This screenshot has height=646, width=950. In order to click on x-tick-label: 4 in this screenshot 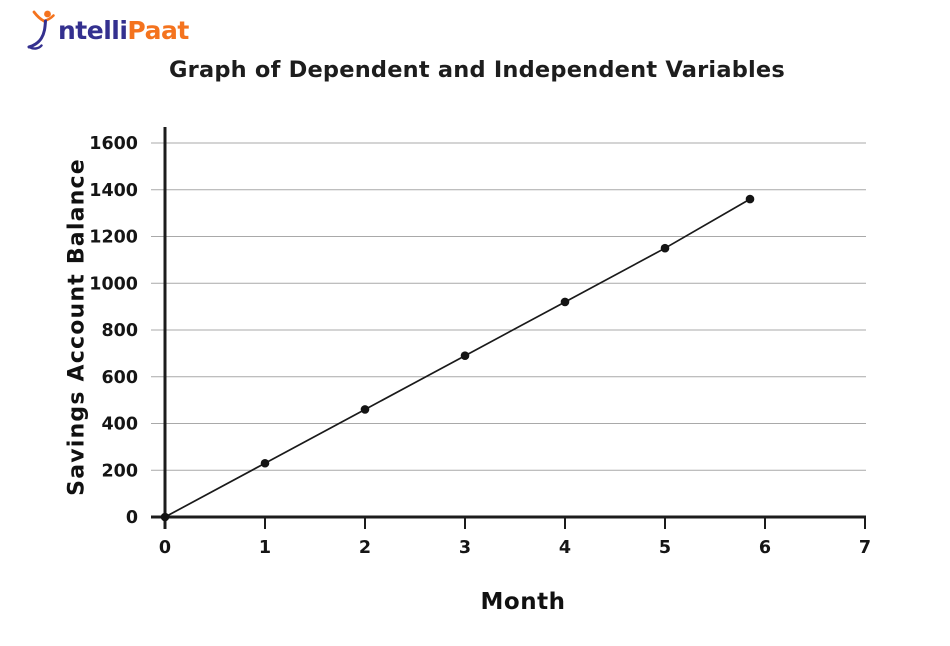, I will do `click(565, 548)`.